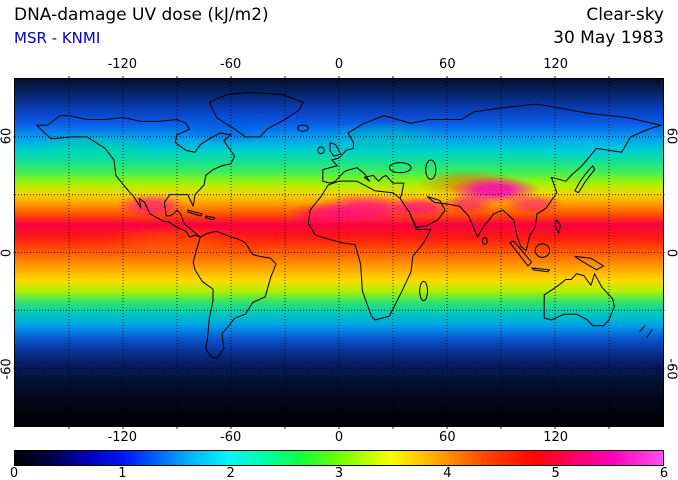  I want to click on iceland-coastline, so click(303, 128).